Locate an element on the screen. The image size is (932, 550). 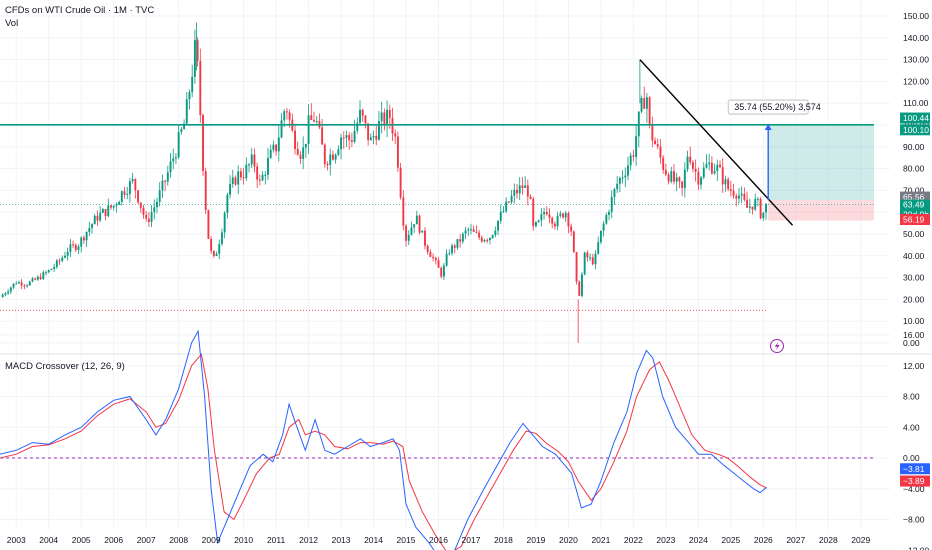
macd-tick-label: 0.00 is located at coordinates (911, 458).